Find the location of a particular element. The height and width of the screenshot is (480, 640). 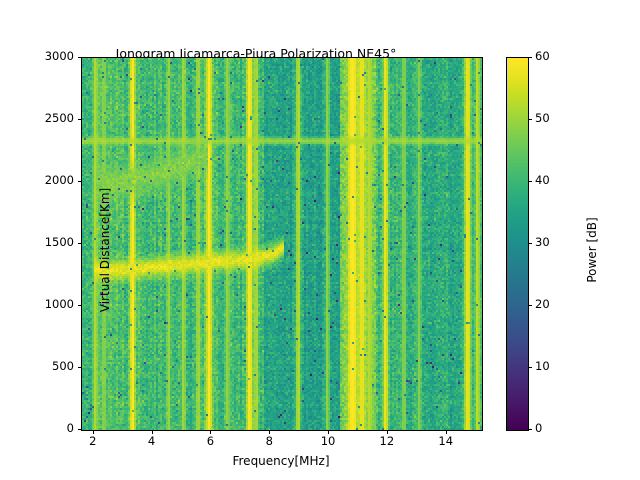

x-tick-label: 6 is located at coordinates (210, 441).